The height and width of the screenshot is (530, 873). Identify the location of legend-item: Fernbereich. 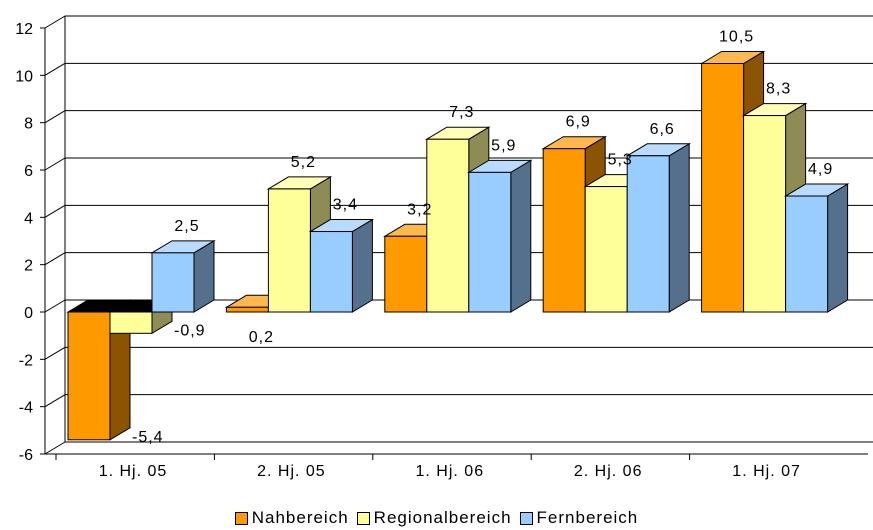
(579, 518).